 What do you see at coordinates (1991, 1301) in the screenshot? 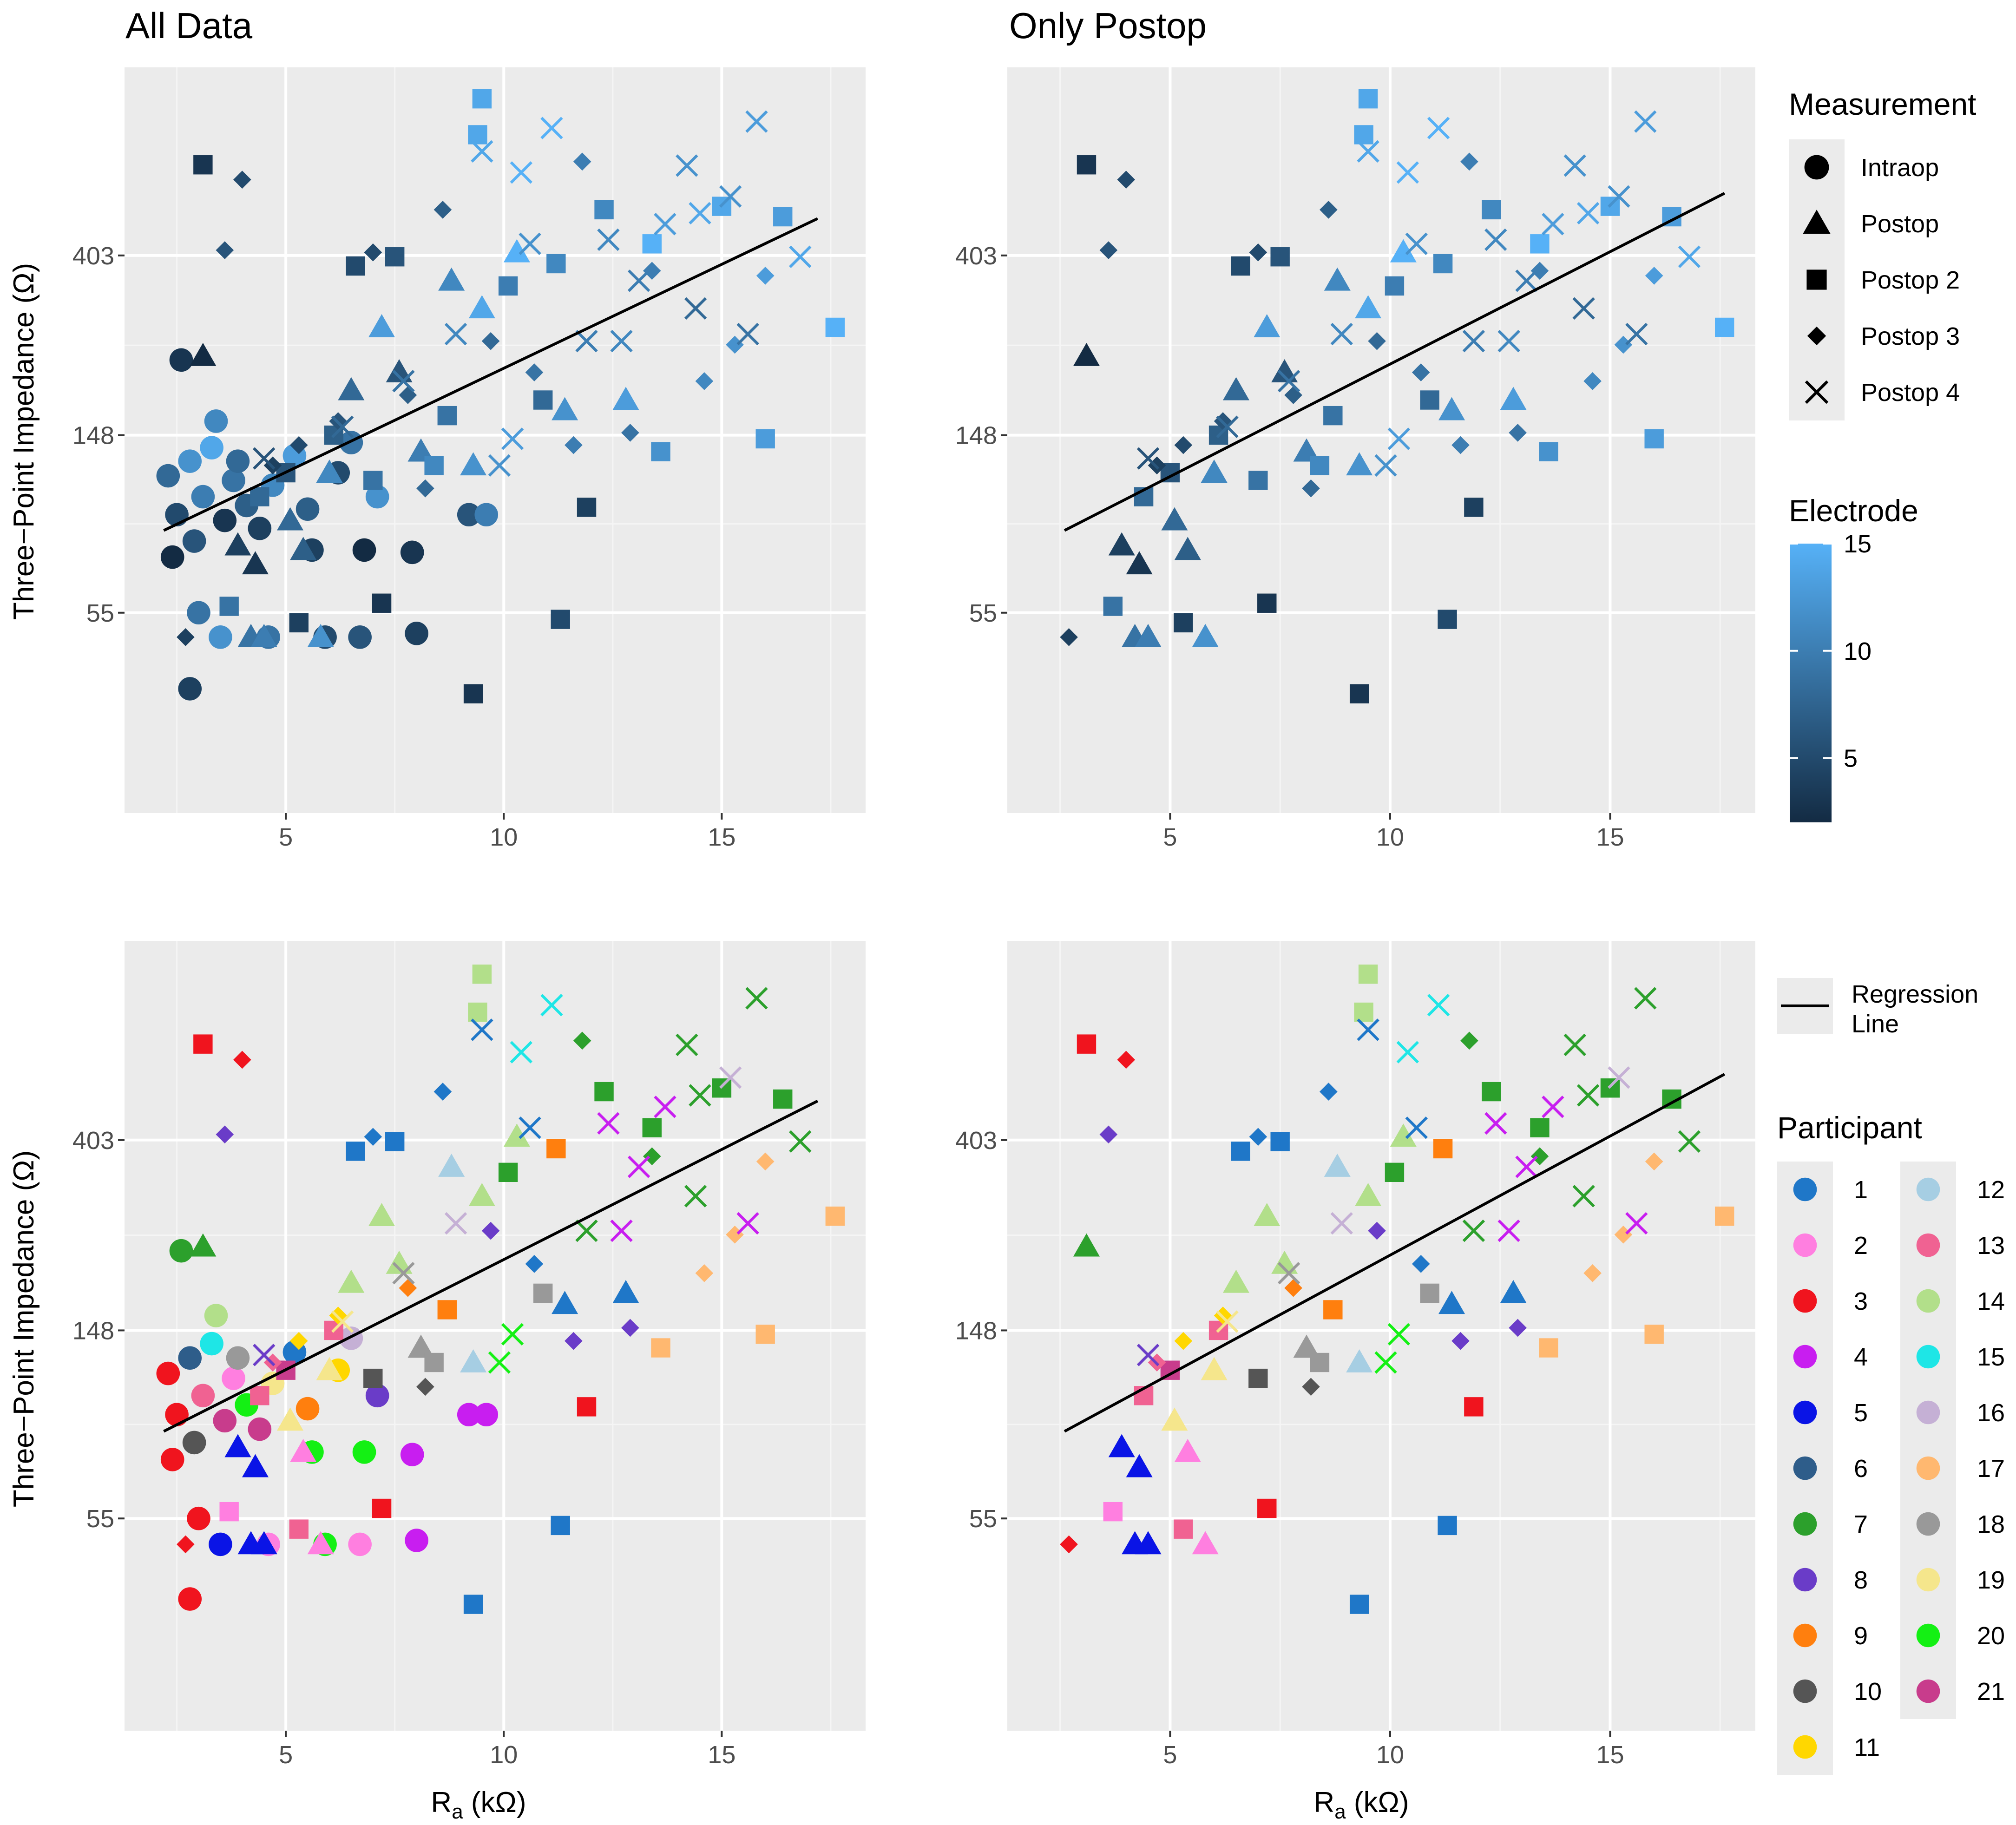
I see `participant-legend-label: 14` at bounding box center [1991, 1301].